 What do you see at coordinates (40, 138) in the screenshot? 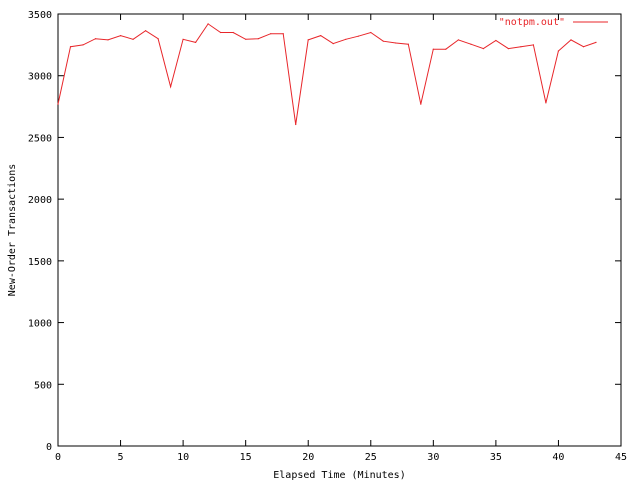
I see `y-tick-label: 2500` at bounding box center [40, 138].